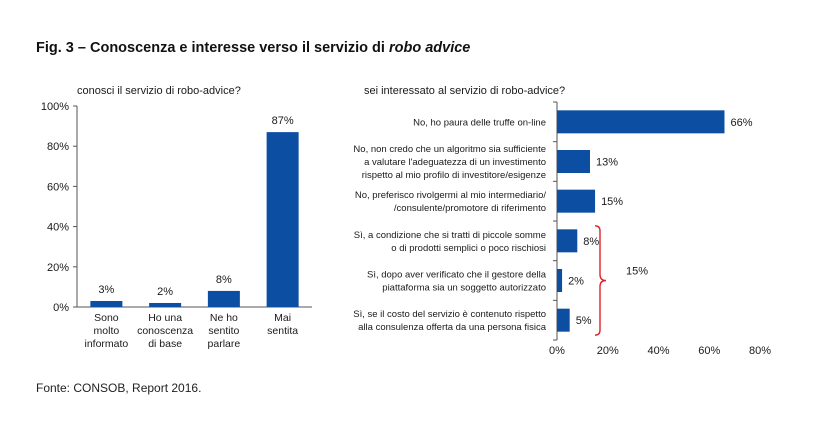 The width and height of the screenshot is (826, 442). Describe the element at coordinates (741, 123) in the screenshot. I see `right-bar-value-label: 66%` at that location.